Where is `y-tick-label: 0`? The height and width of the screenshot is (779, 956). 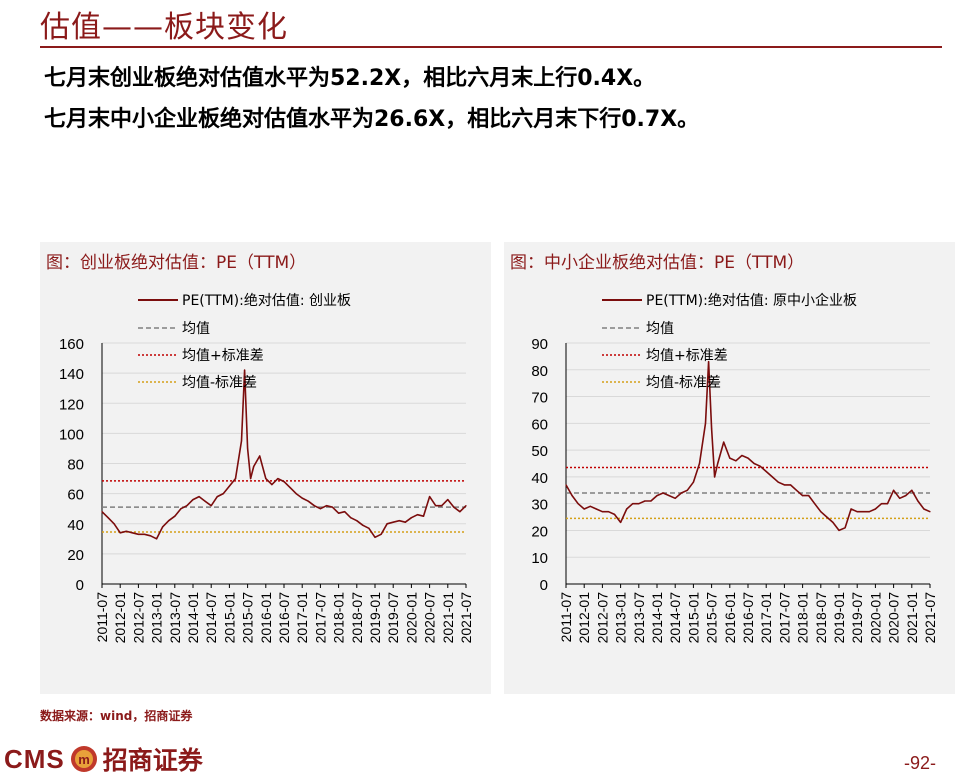
y-tick-label: 0 is located at coordinates (80, 585).